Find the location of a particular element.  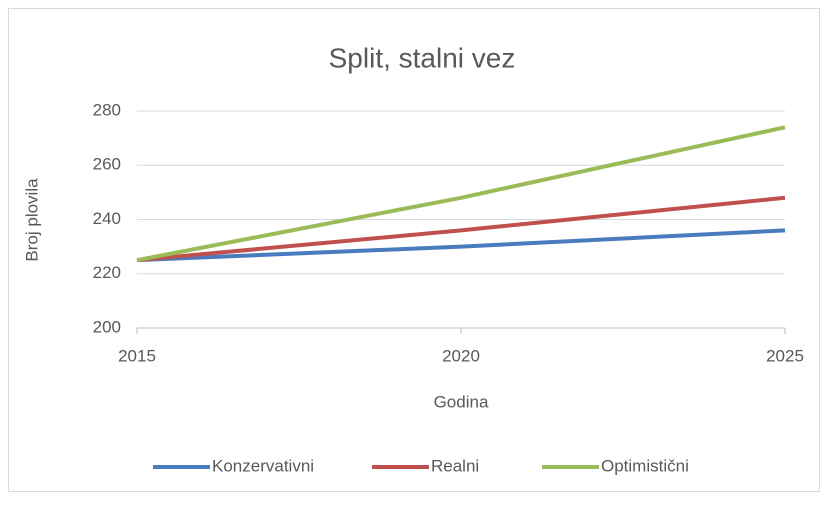

x-tick-label: 2025 is located at coordinates (785, 355).